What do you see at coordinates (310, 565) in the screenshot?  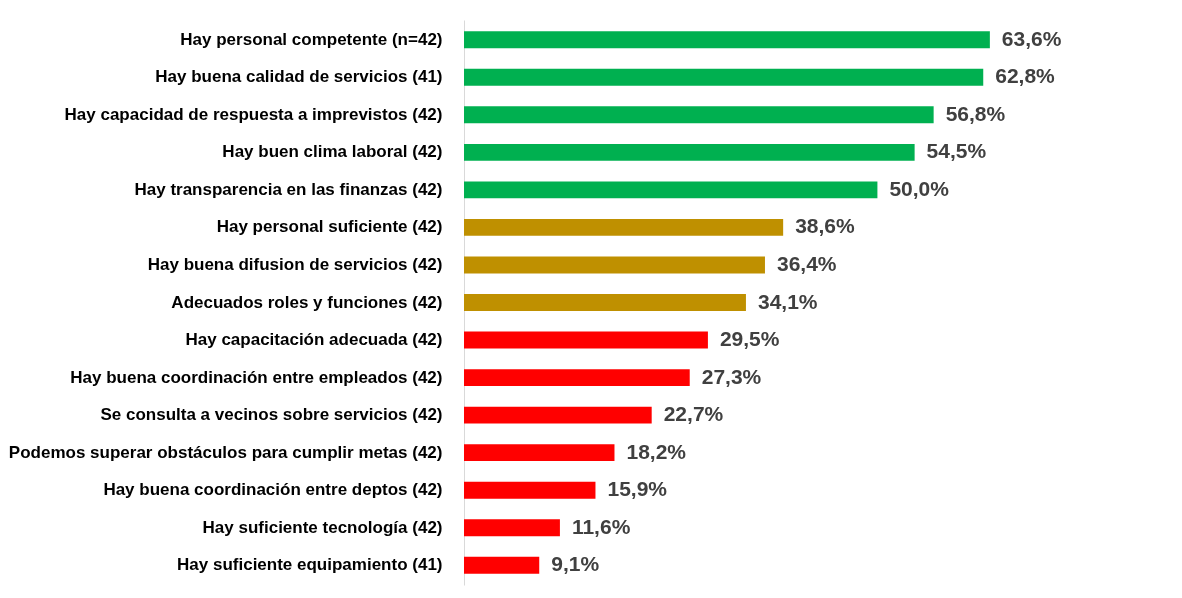 I see `y-tick-label: Hay suficiente equipamiento (41)` at bounding box center [310, 565].